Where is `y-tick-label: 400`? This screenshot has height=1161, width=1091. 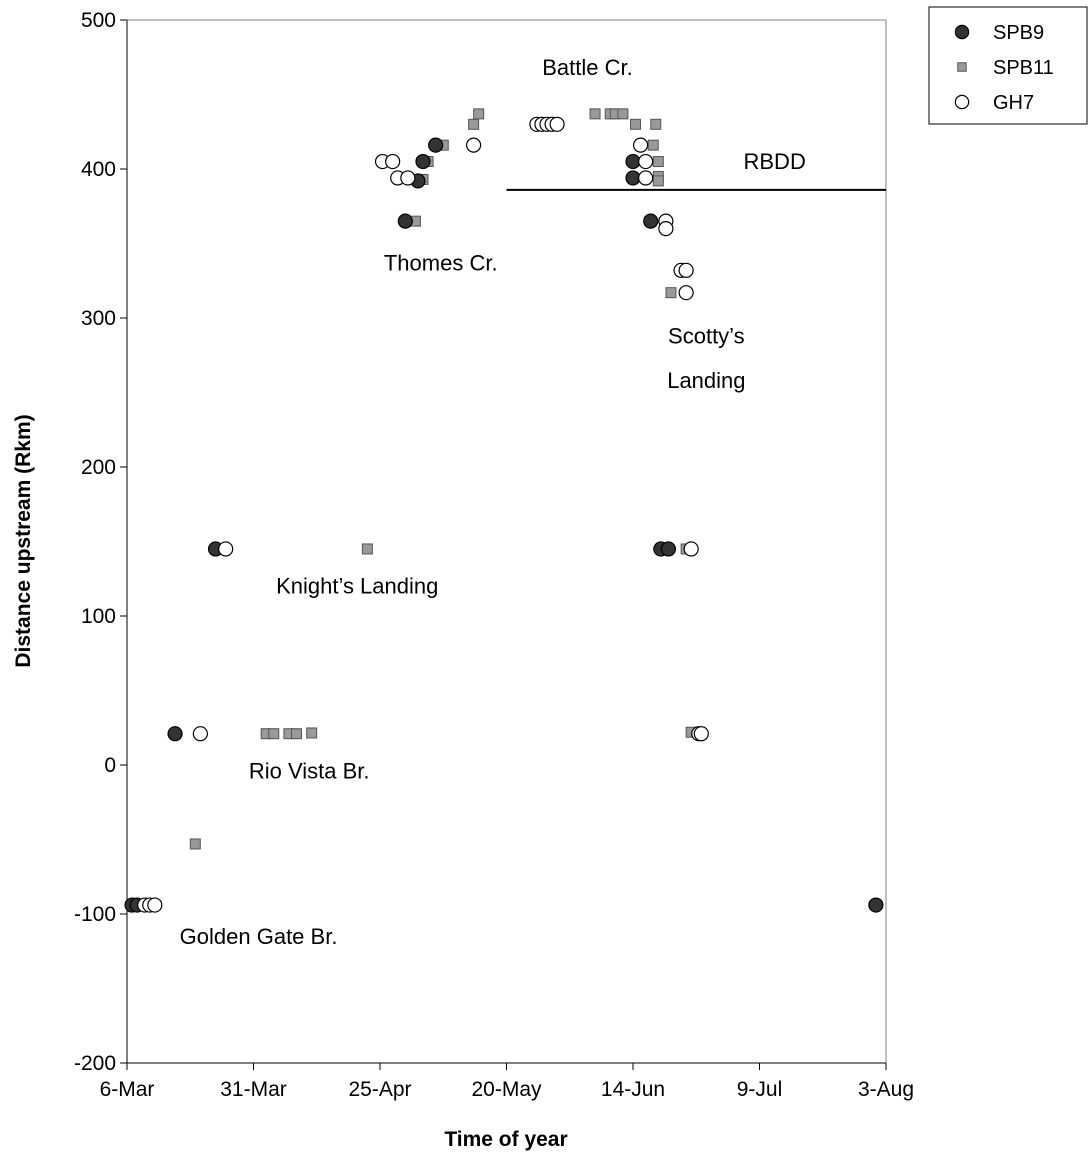 y-tick-label: 400 is located at coordinates (98, 169).